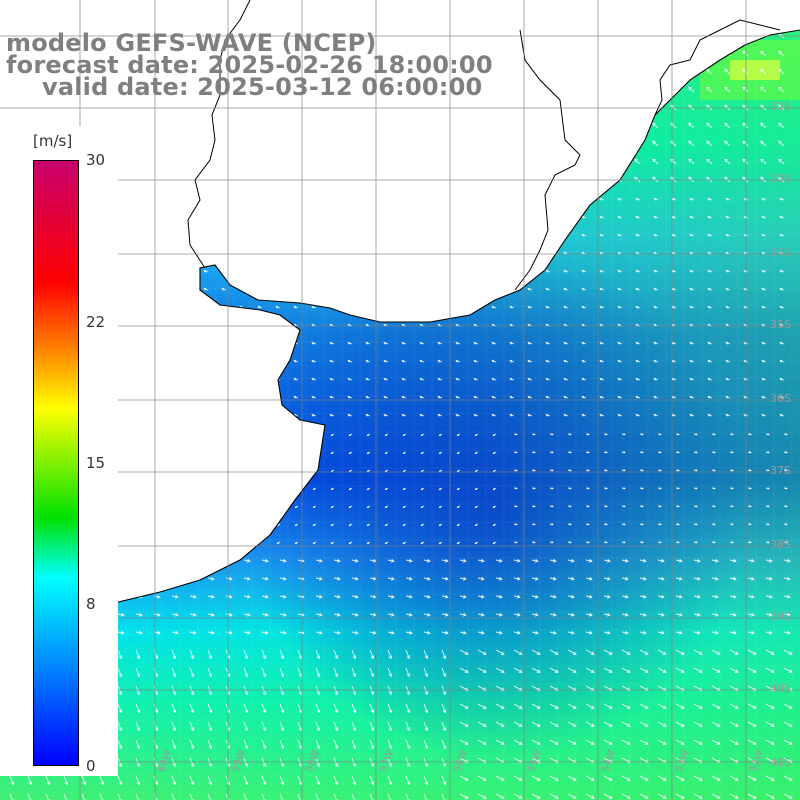 Image resolution: width=800 pixels, height=800 pixels. What do you see at coordinates (780, 324) in the screenshot?
I see `lat-label: 35S` at bounding box center [780, 324].